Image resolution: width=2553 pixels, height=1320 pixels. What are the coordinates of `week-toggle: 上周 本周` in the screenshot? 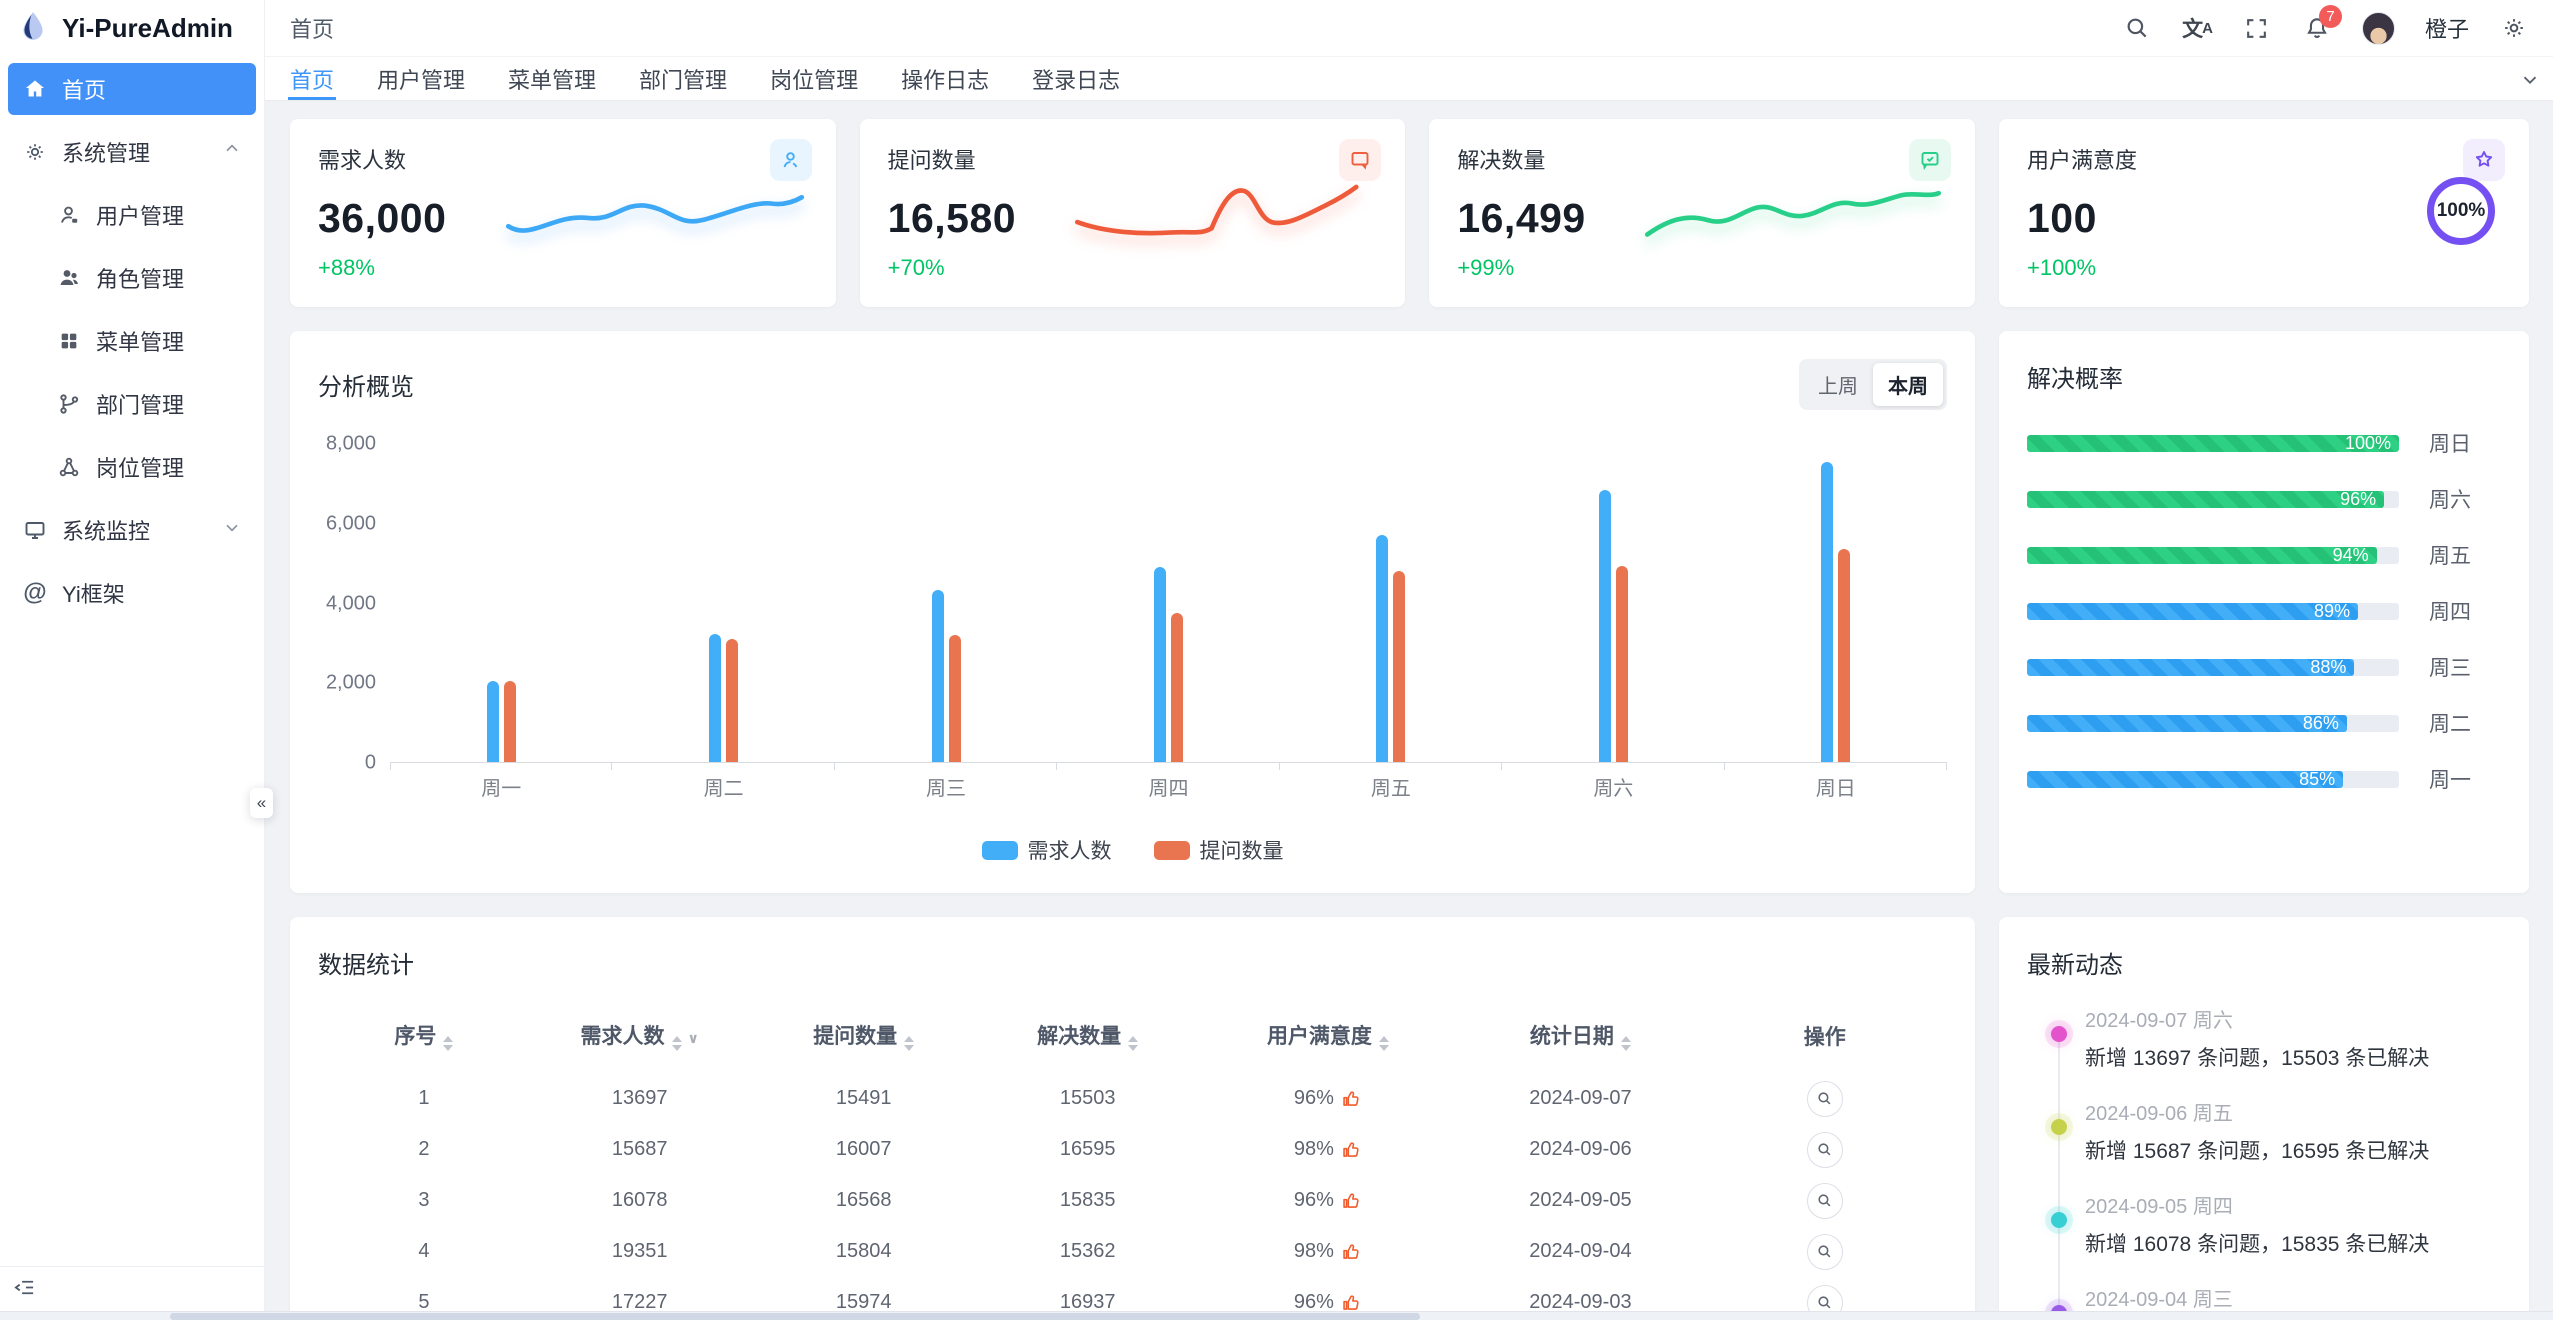 It's located at (1873, 384).